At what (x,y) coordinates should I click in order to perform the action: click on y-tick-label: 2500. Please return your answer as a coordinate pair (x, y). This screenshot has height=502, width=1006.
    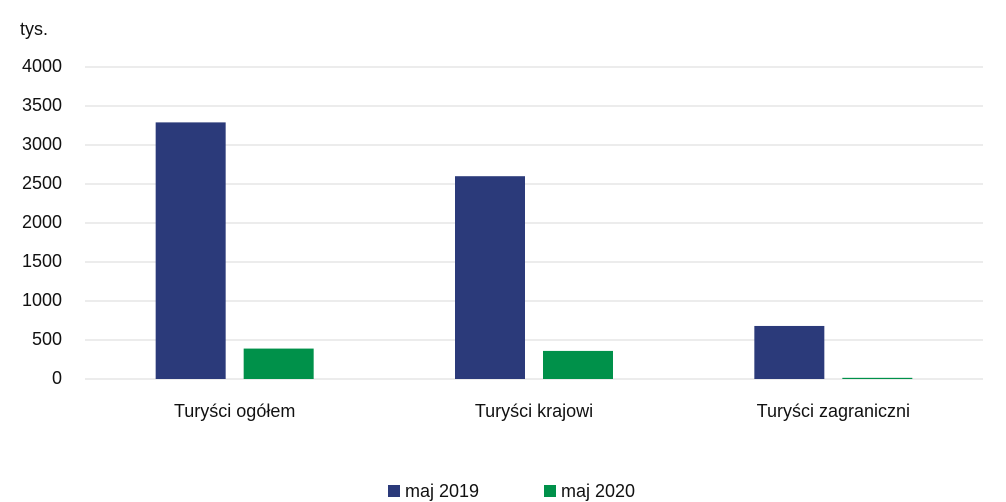
    Looking at the image, I should click on (42, 183).